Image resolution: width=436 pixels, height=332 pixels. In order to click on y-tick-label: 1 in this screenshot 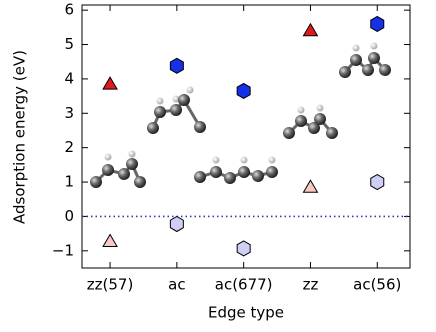, I will do `click(69, 182)`.